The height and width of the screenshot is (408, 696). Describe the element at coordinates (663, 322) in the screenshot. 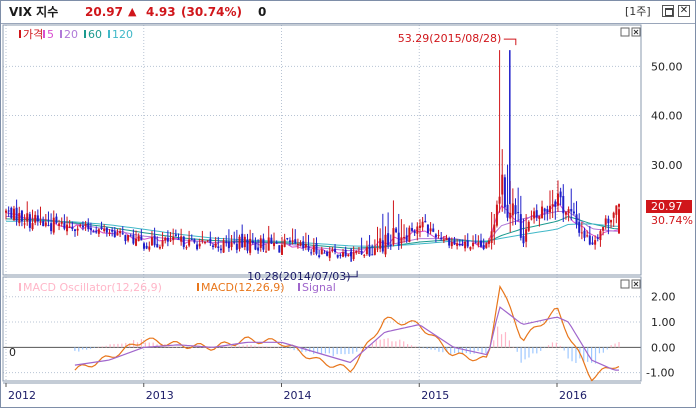

I see `macd-y-tick: 1.00` at that location.